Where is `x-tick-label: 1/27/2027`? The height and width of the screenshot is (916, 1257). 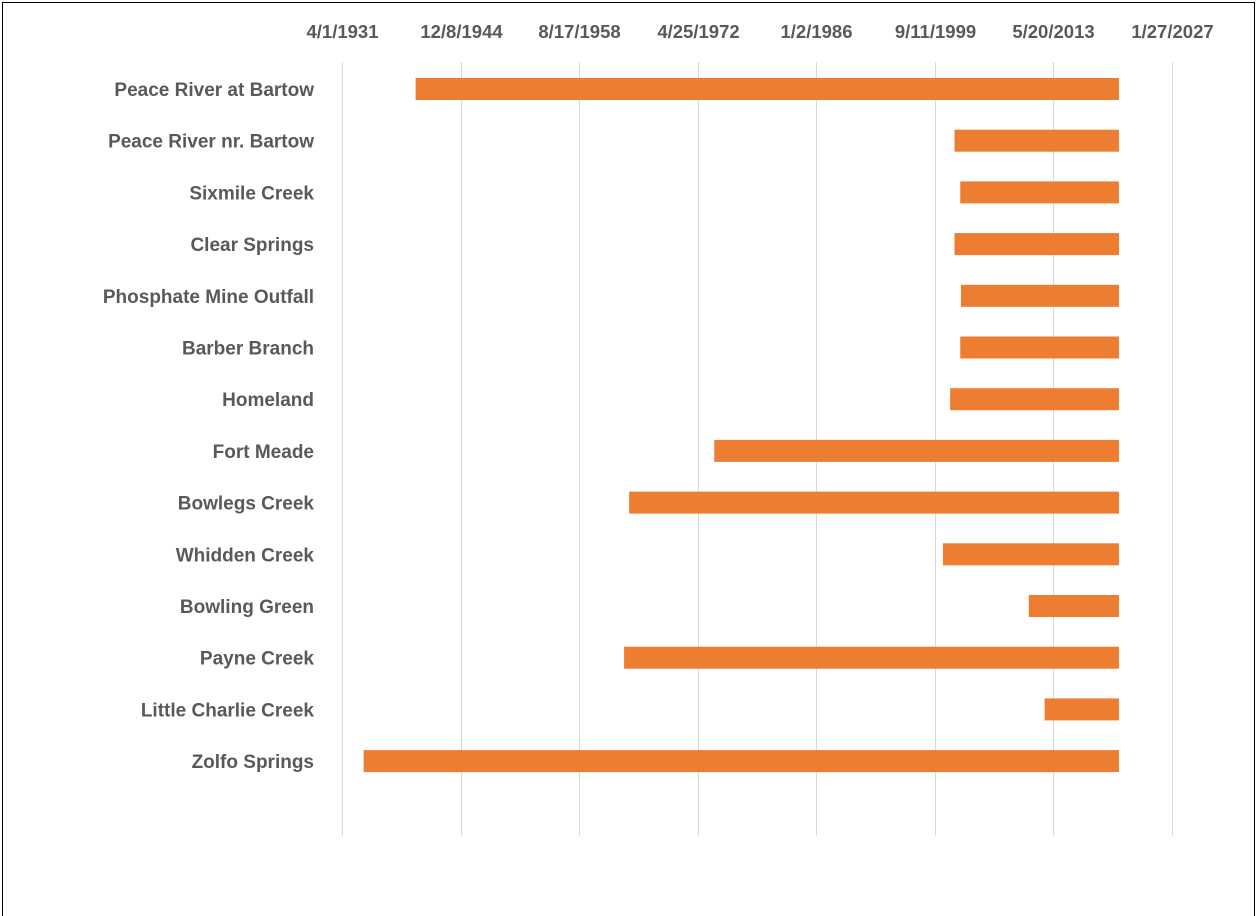 x-tick-label: 1/27/2027 is located at coordinates (1172, 31).